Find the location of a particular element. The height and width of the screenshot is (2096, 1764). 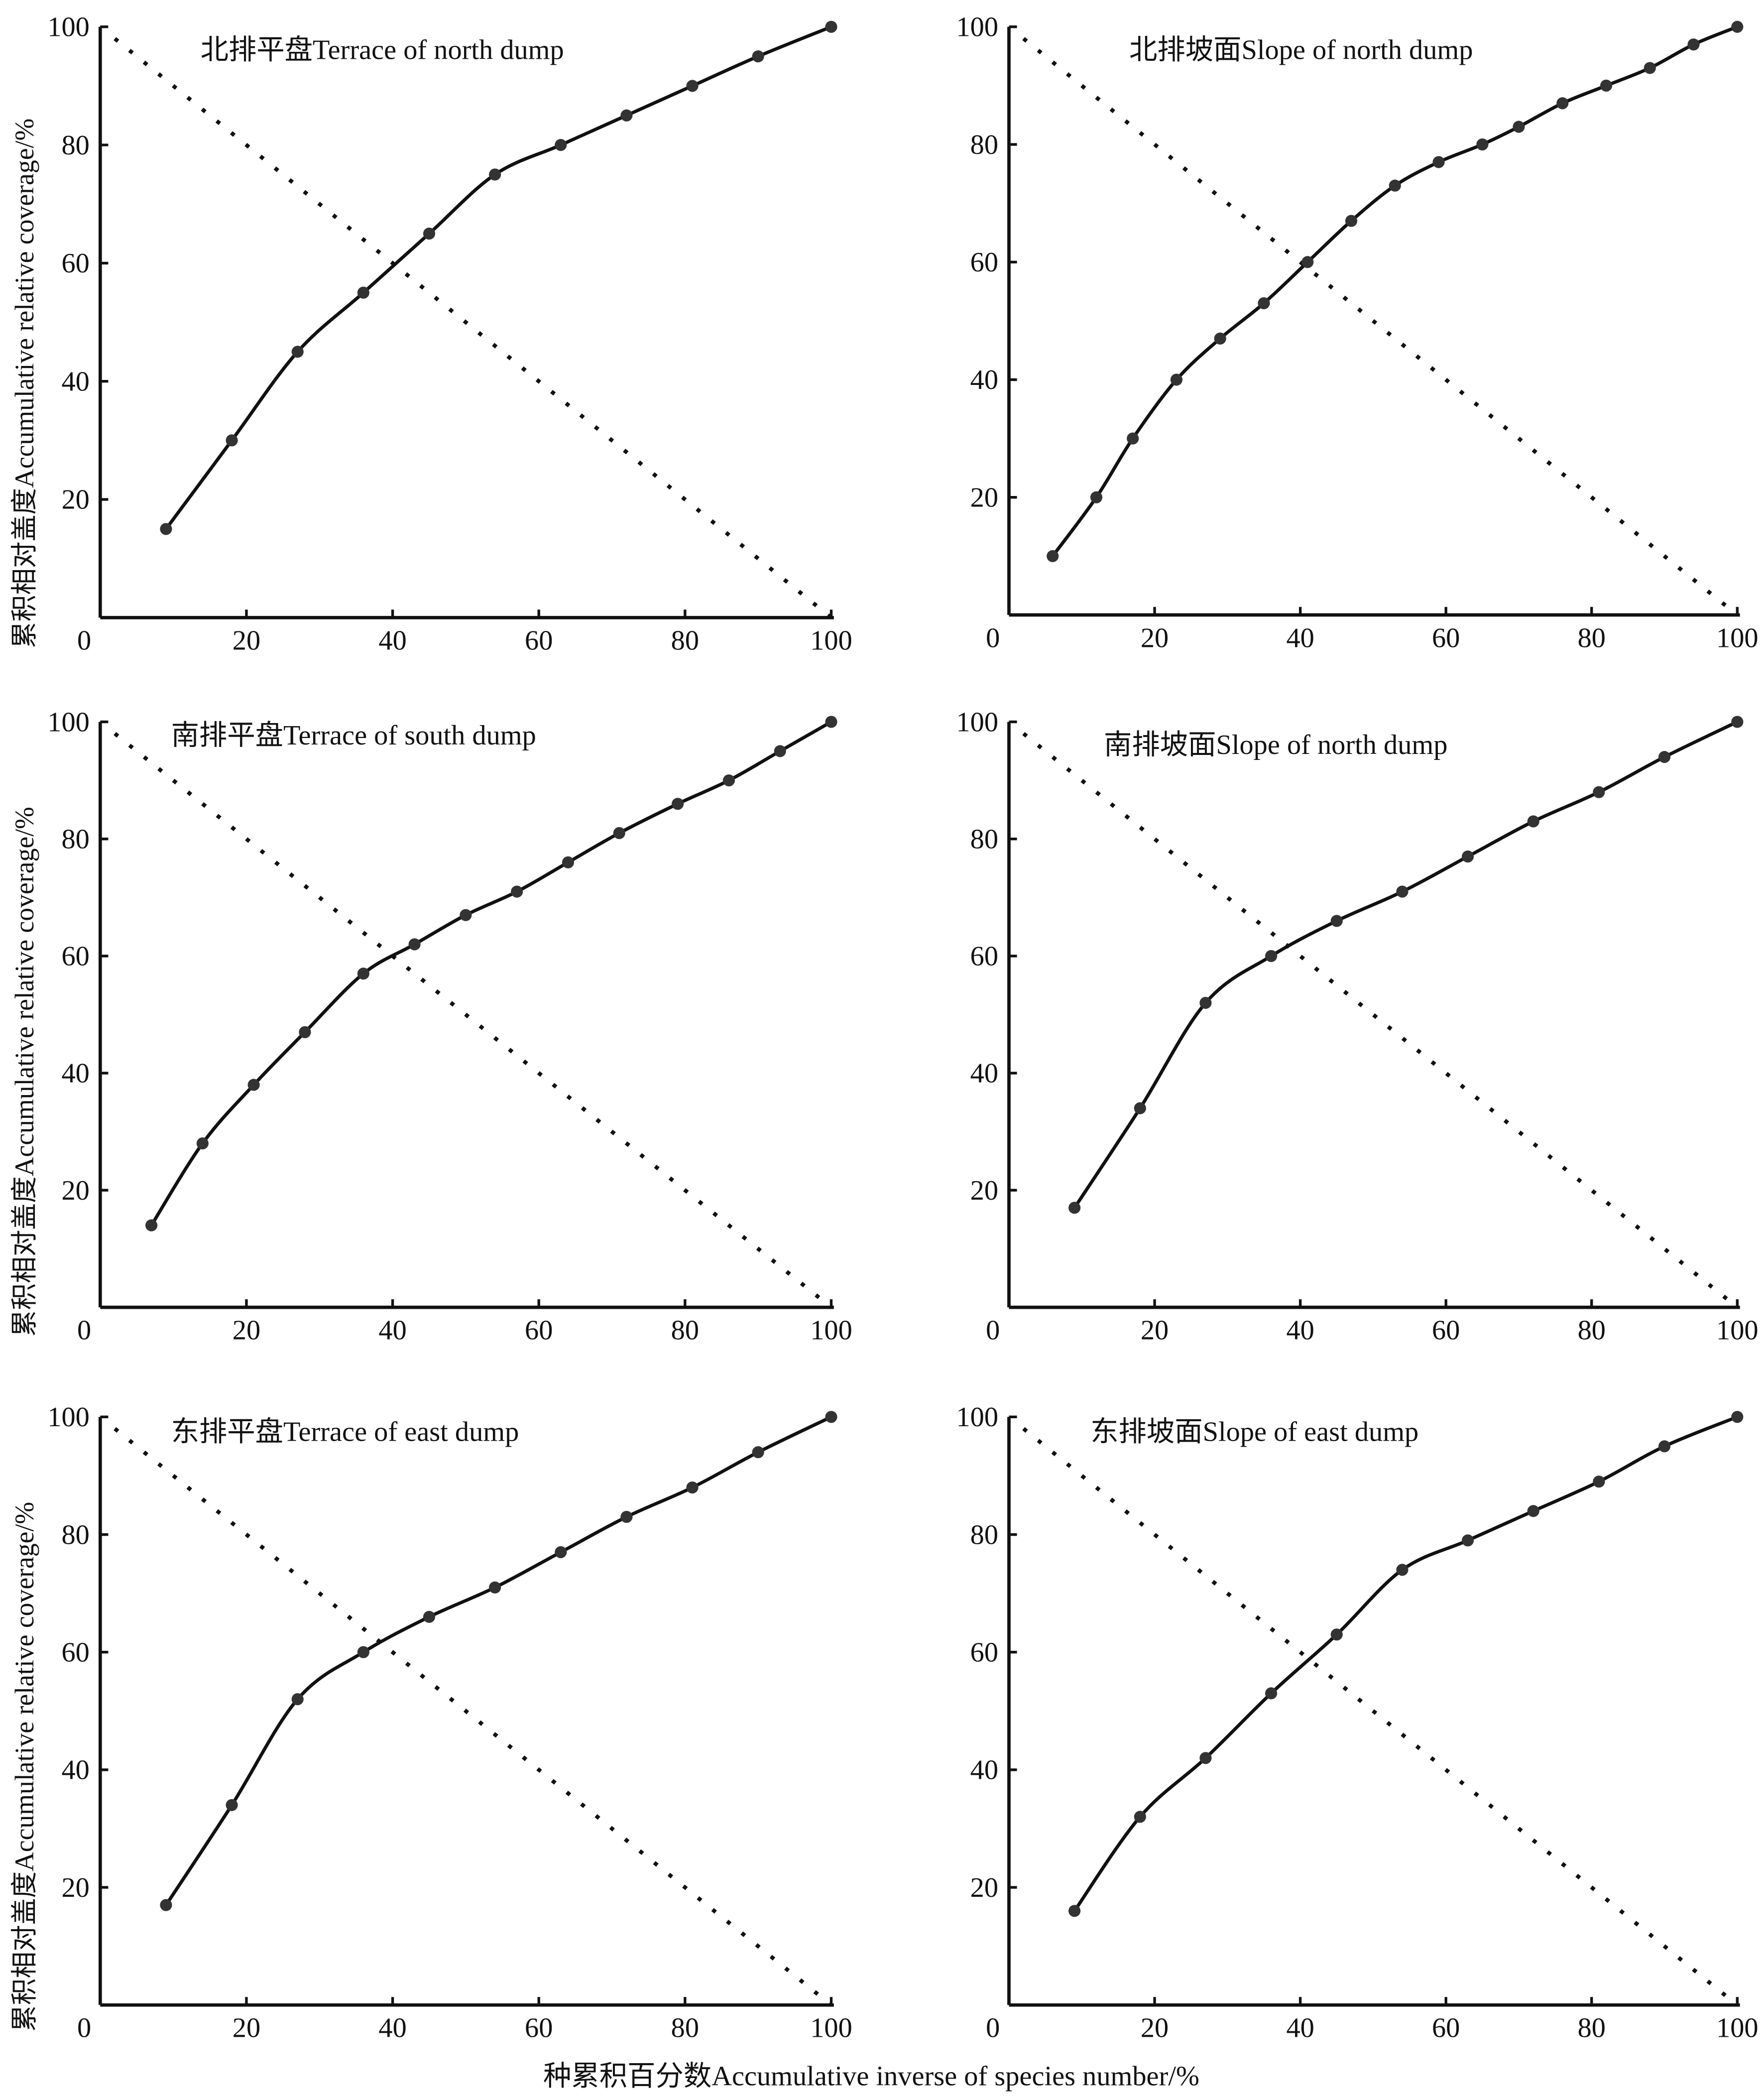

panel-title: 南排坡面Slope of north dump is located at coordinates (1275, 745).